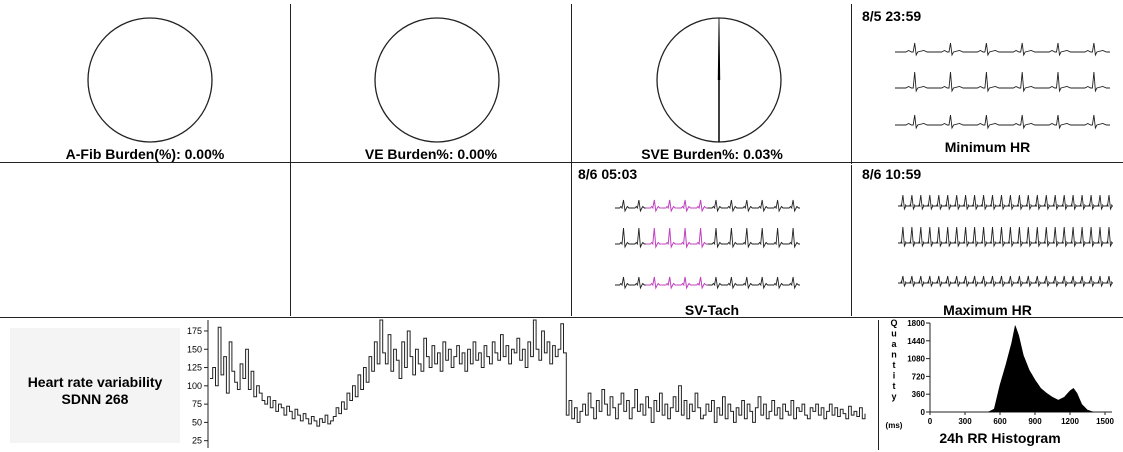  What do you see at coordinates (194, 349) in the screenshot?
I see `hrv-ytick-label: 150` at bounding box center [194, 349].